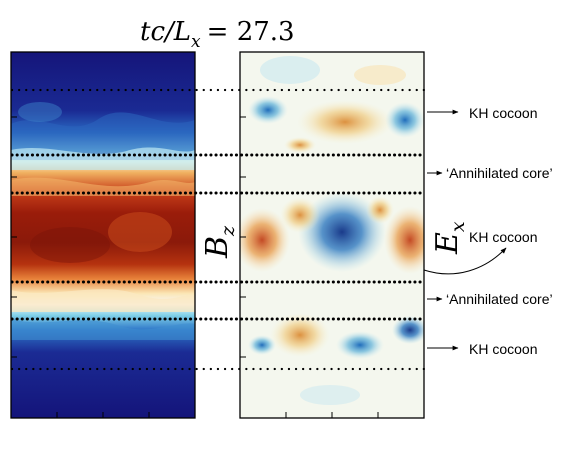 The height and width of the screenshot is (449, 581). I want to click on bz-label: Bz, so click(219, 242).